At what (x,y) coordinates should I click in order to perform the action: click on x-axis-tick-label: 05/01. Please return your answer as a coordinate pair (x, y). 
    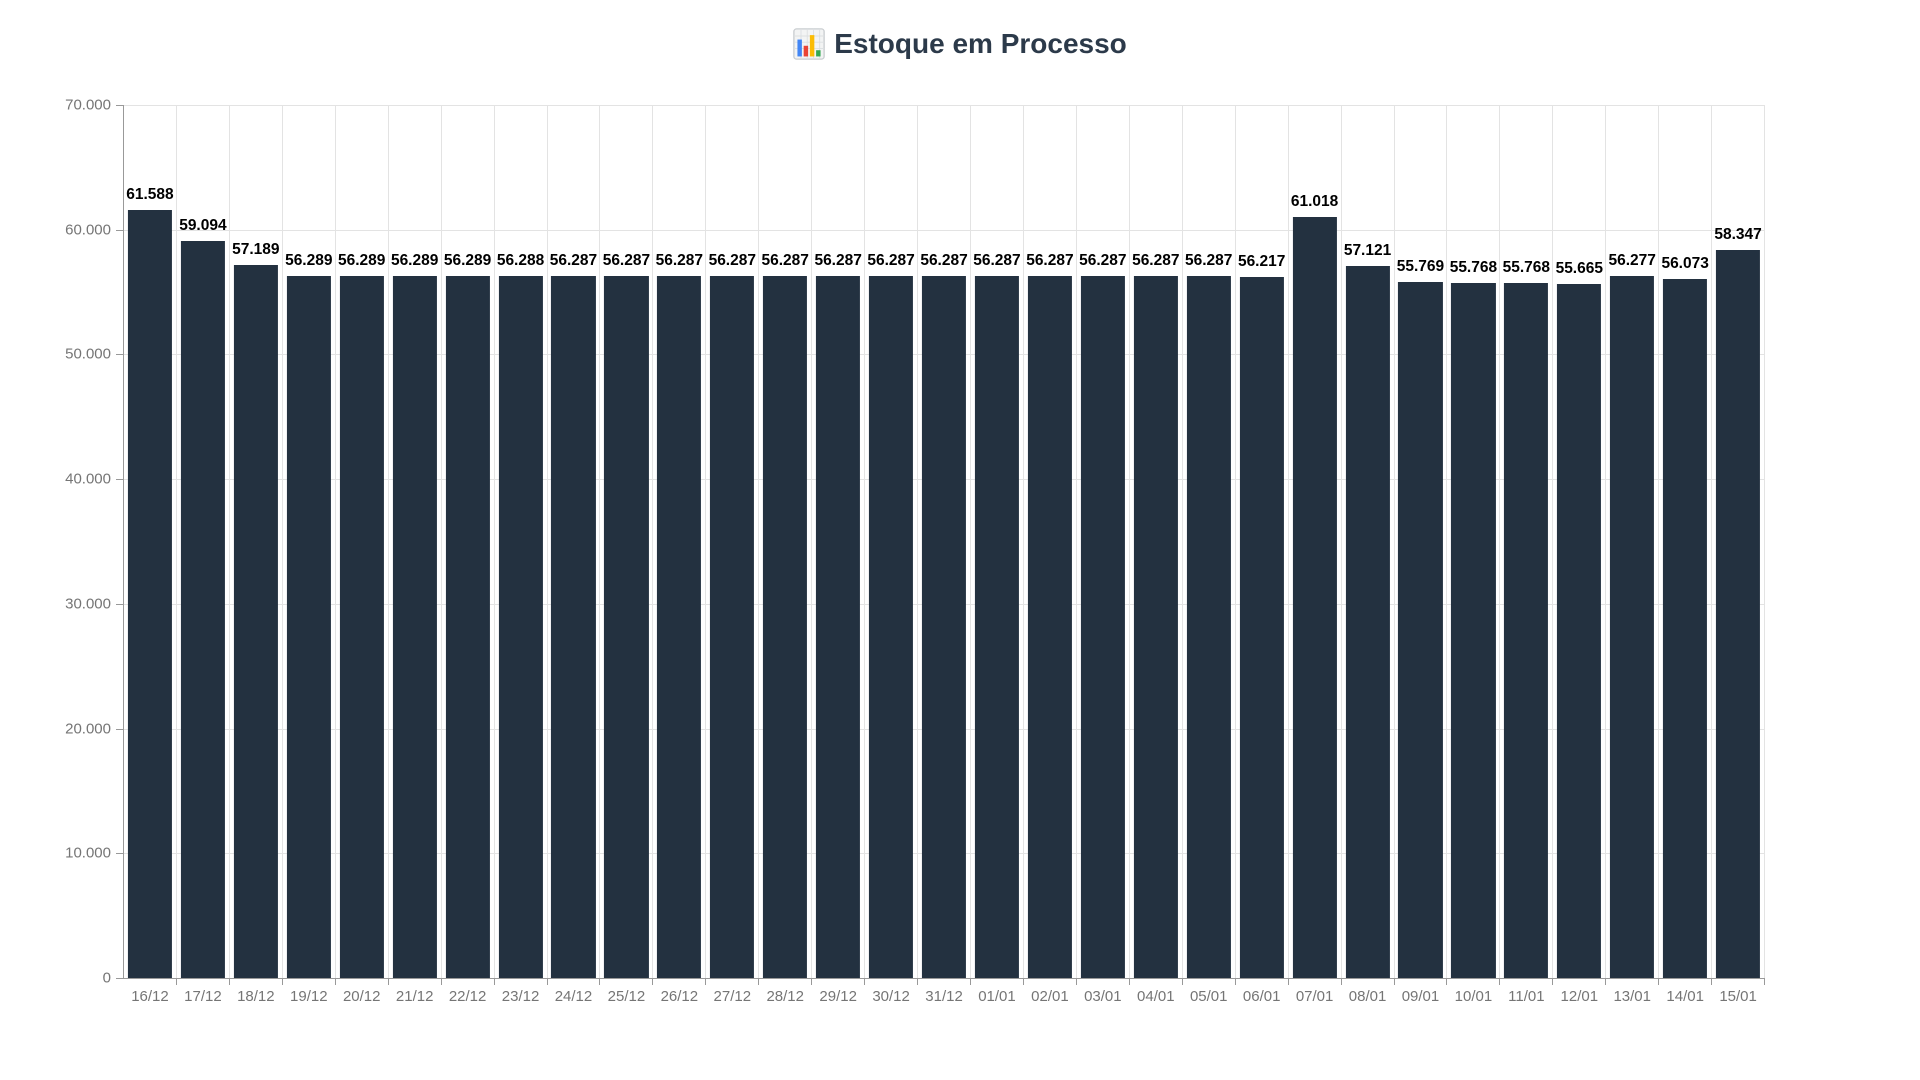
    Looking at the image, I should click on (1208, 996).